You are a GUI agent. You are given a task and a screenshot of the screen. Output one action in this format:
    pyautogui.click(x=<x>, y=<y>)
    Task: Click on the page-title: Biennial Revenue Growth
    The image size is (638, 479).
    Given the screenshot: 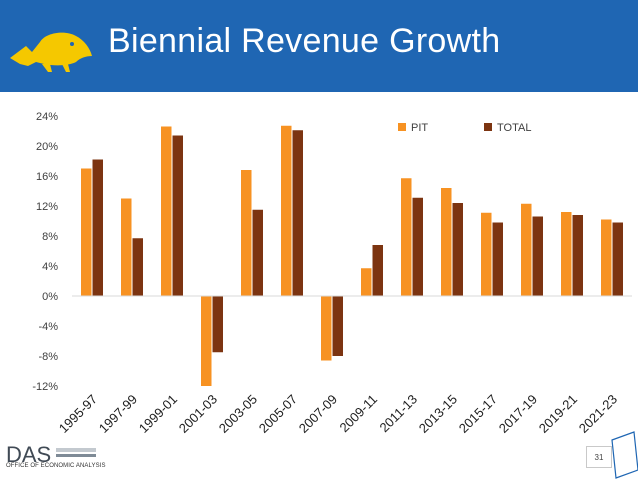 What is the action you would take?
    pyautogui.click(x=304, y=41)
    